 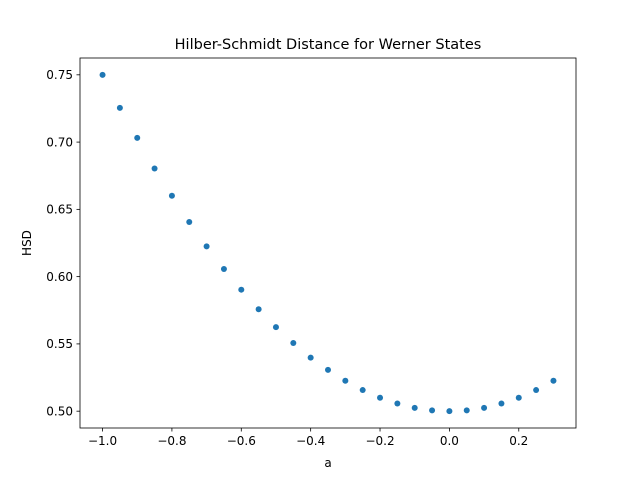 What do you see at coordinates (59, 411) in the screenshot?
I see `y-tick-label: 0.50` at bounding box center [59, 411].